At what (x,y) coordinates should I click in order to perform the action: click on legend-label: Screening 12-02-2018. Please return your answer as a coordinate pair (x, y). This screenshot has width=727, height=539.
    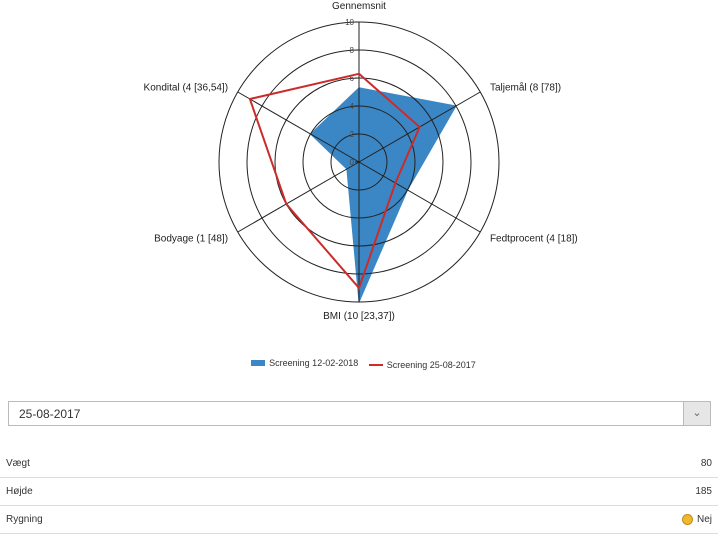
    Looking at the image, I should click on (314, 363).